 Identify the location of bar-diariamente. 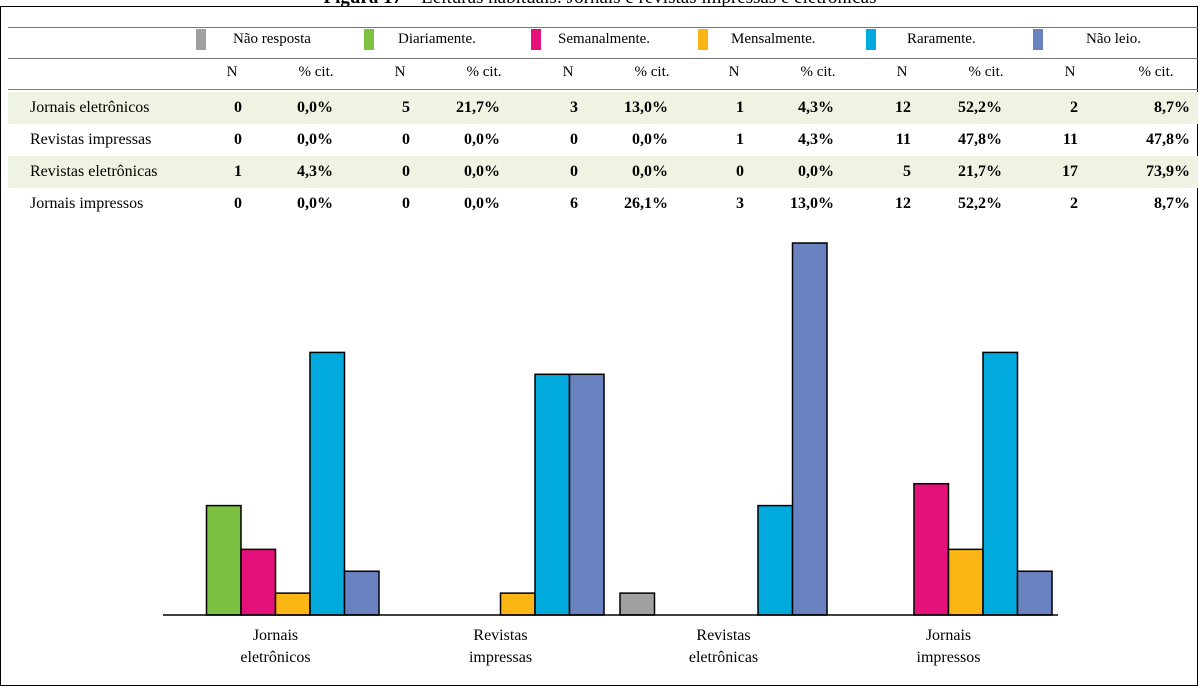
(223, 560).